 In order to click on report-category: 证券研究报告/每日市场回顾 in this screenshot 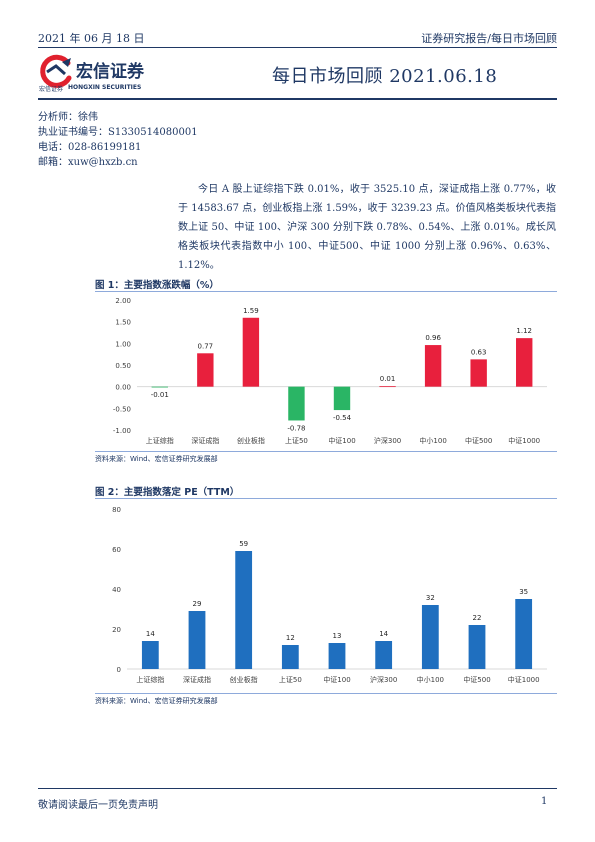, I will do `click(489, 38)`.